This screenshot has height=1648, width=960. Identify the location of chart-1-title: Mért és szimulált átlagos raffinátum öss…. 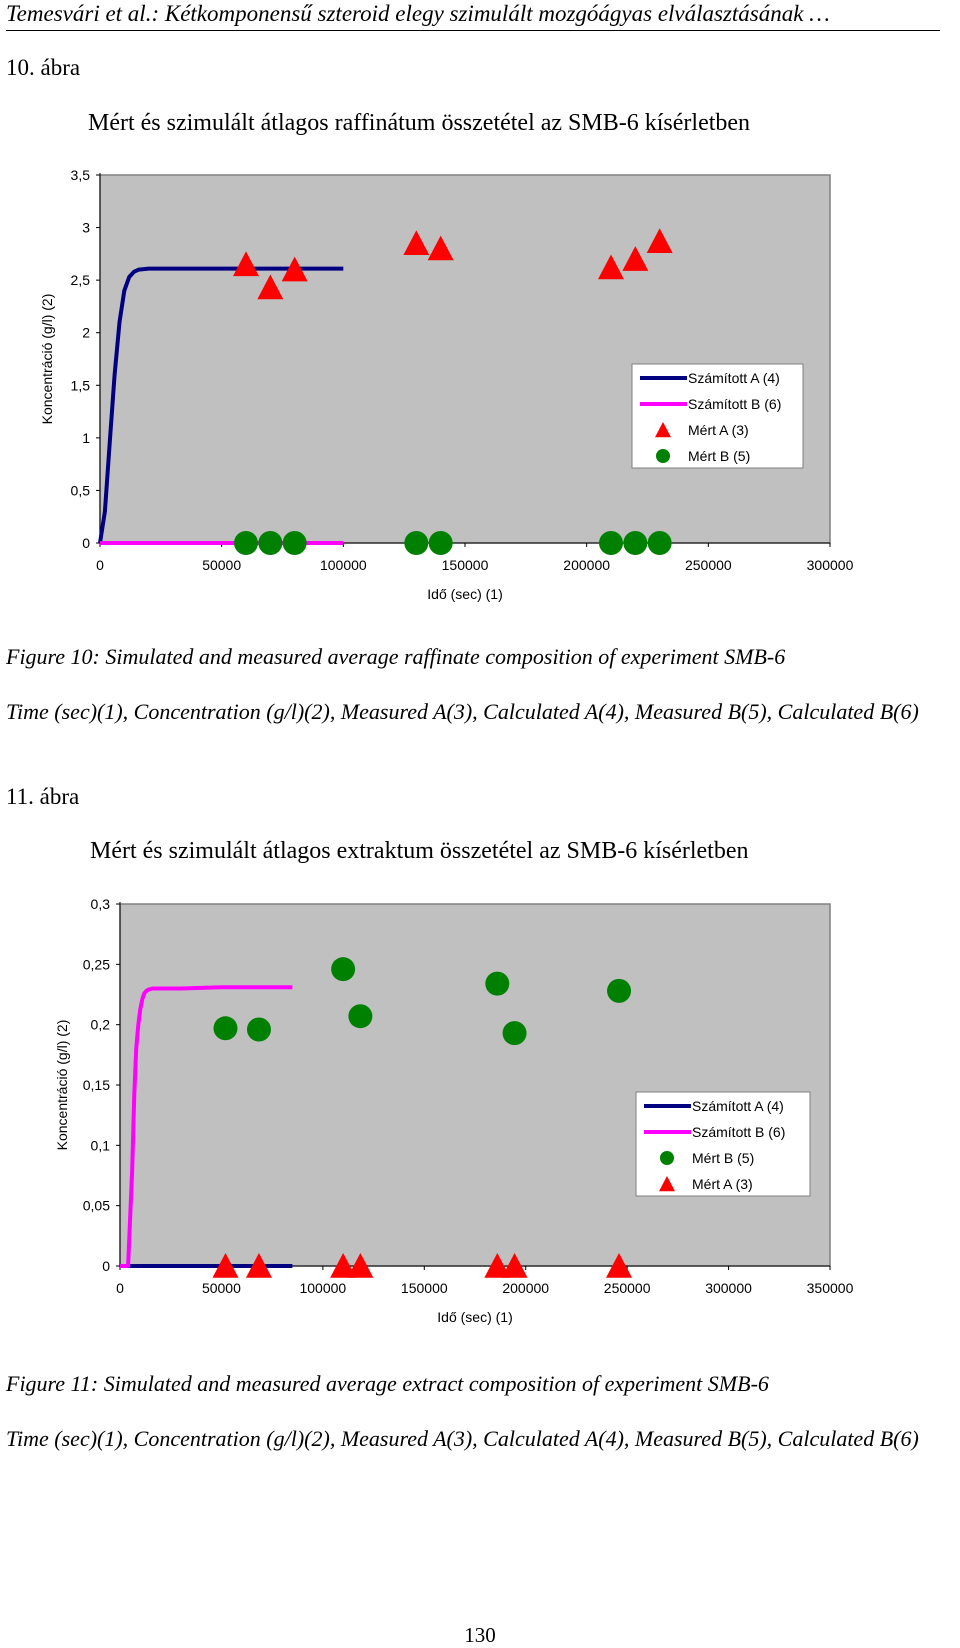
(419, 123).